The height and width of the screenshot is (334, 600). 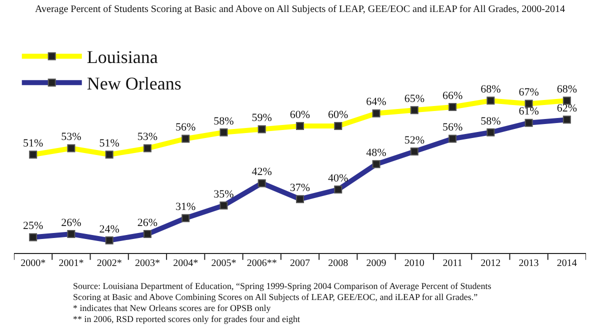 I want to click on text: * indicates that New Orleans scores are for OPSB only, so click(x=172, y=308).